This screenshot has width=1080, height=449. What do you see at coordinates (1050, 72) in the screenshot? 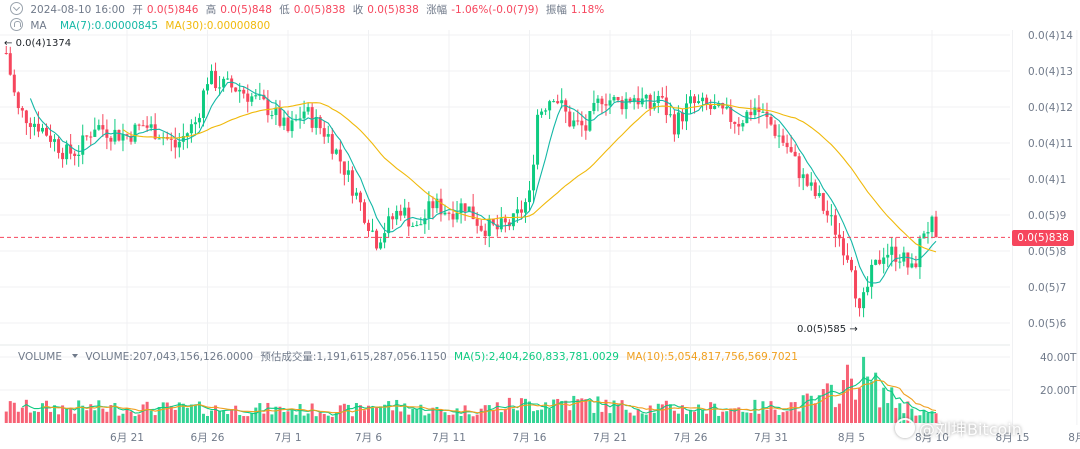
I see `price-tick-label: 0.0(4)13` at bounding box center [1050, 72].